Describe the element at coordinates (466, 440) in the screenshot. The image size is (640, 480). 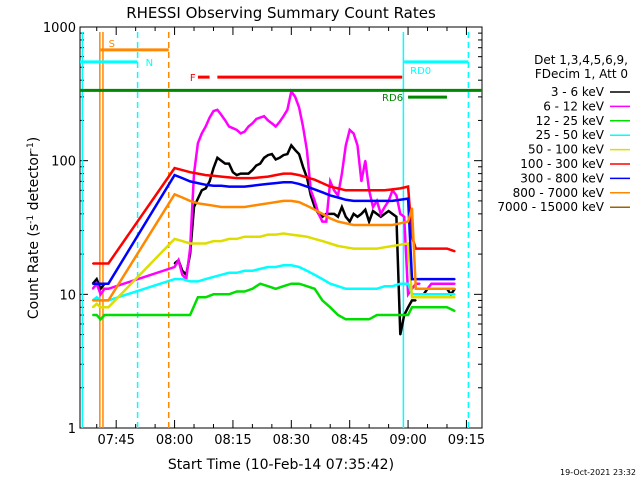
I see `x-tick-label: 09:15` at that location.